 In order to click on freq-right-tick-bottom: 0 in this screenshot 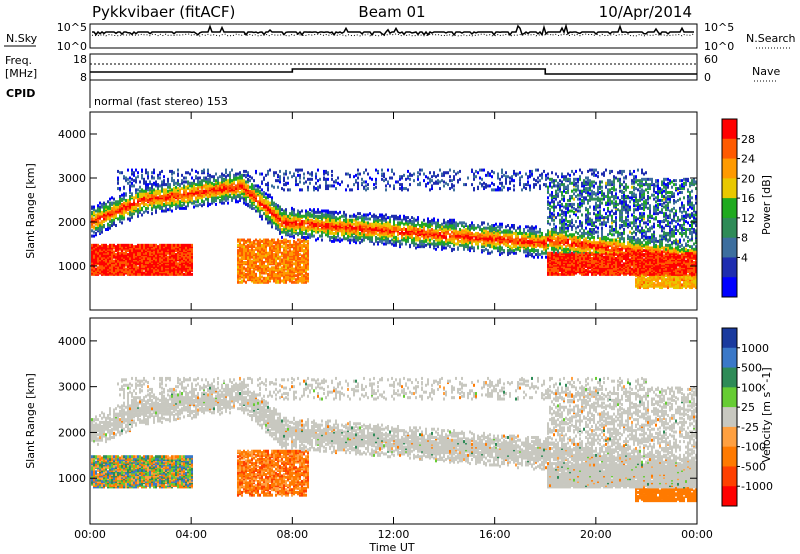, I will do `click(707, 77)`.